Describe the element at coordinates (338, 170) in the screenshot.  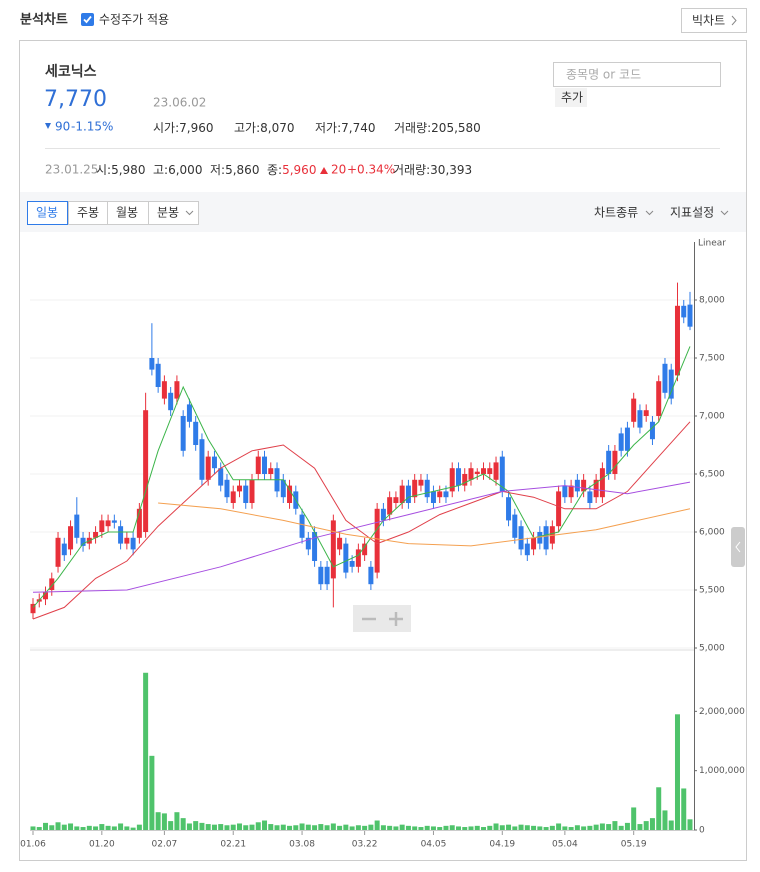
I see `hover-change: 20` at that location.